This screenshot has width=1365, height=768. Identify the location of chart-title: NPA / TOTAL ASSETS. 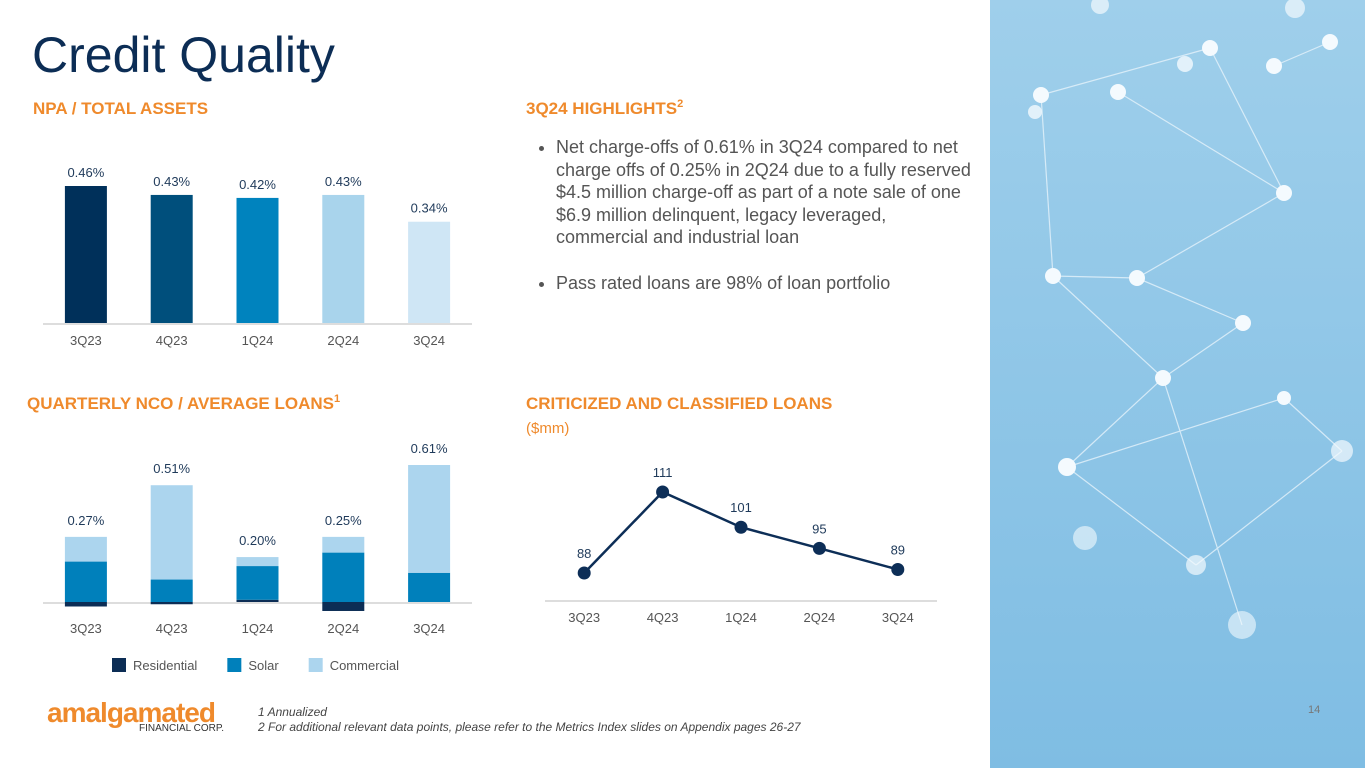
(120, 108).